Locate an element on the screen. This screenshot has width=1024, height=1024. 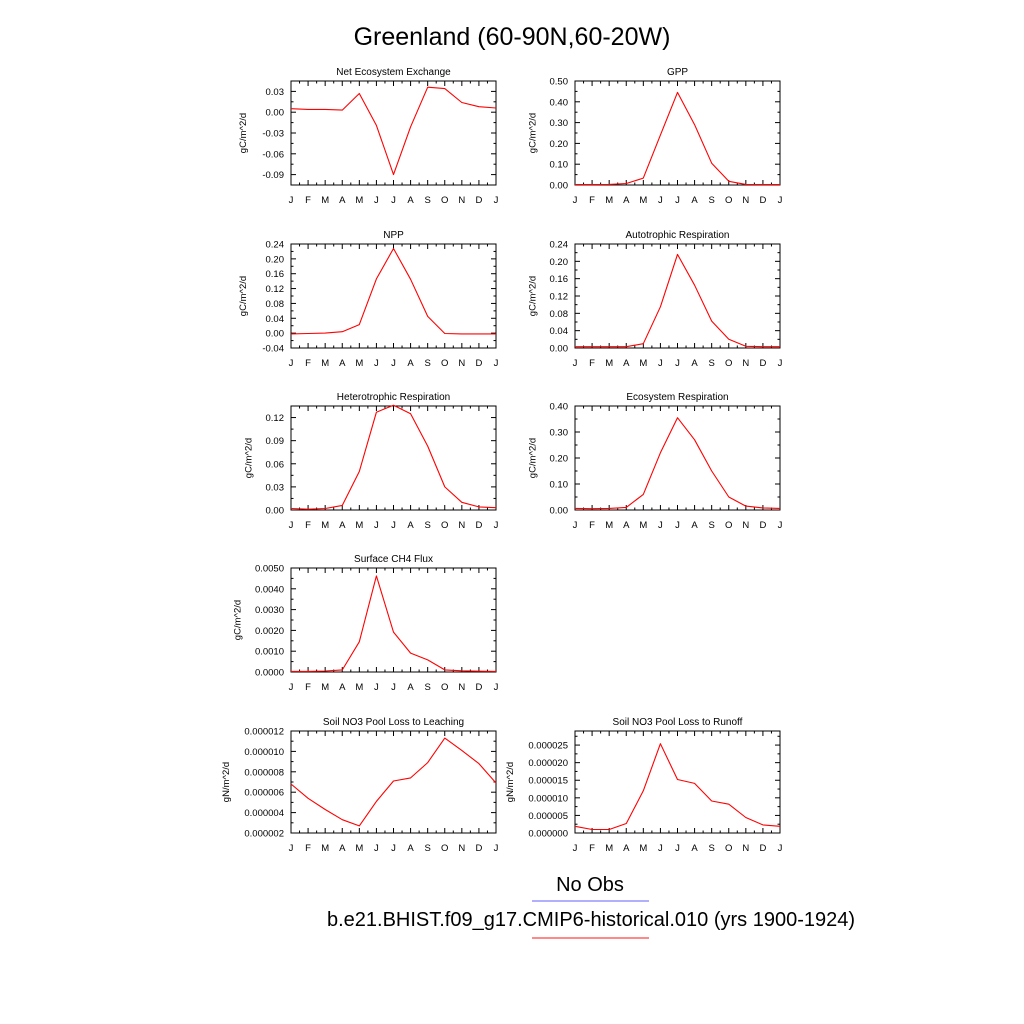
y-tick-label: 0.30 is located at coordinates (559, 433).